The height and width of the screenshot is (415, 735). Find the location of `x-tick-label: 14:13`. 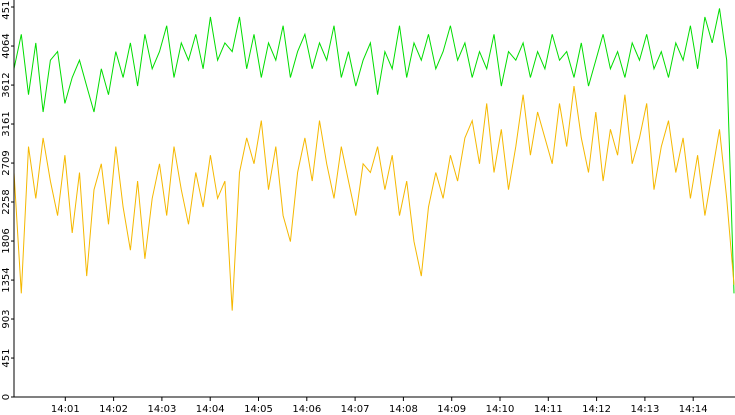

x-tick-label: 14:13 is located at coordinates (644, 409).